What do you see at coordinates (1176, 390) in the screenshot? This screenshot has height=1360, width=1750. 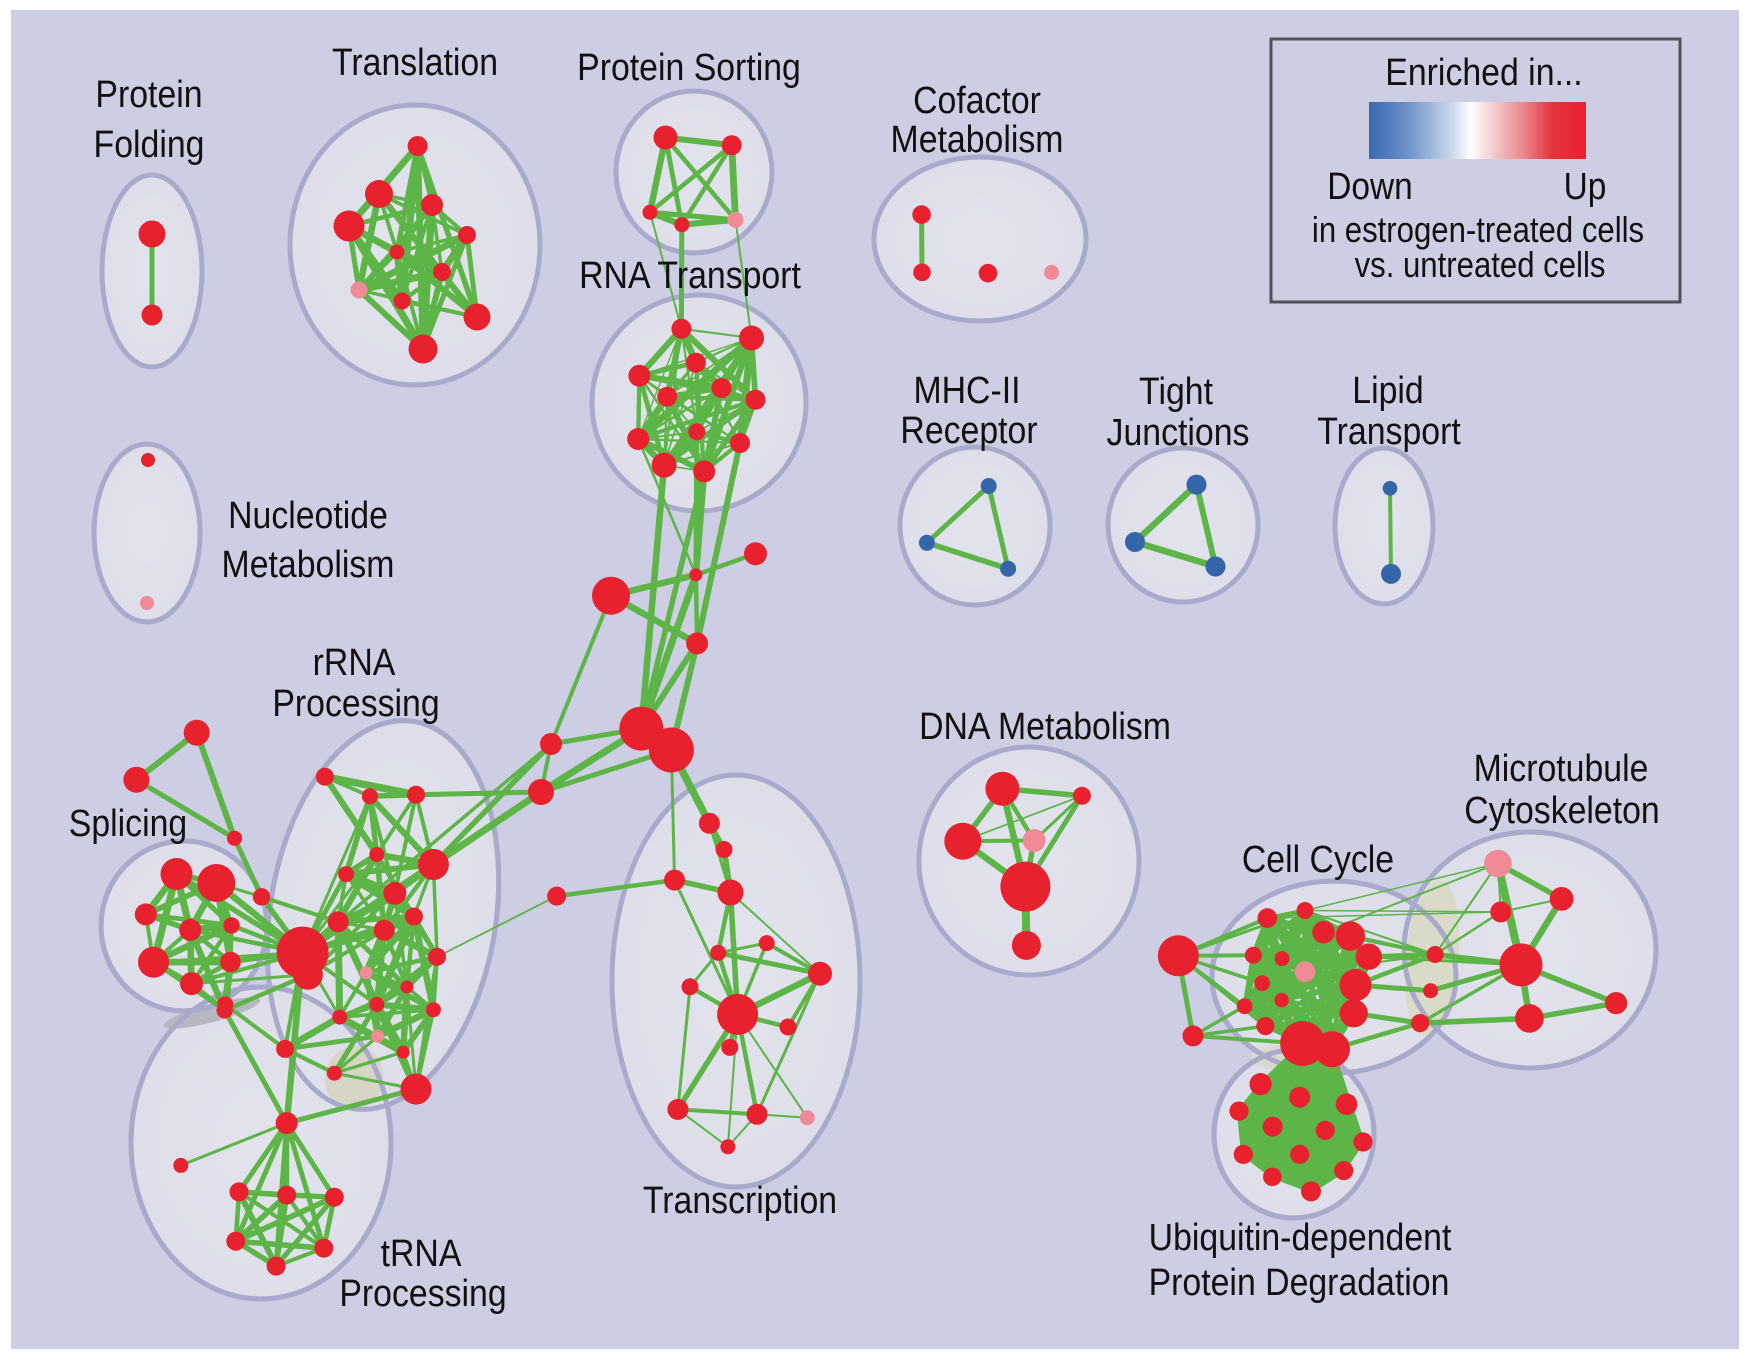 I see `svg-text: Tight` at bounding box center [1176, 390].